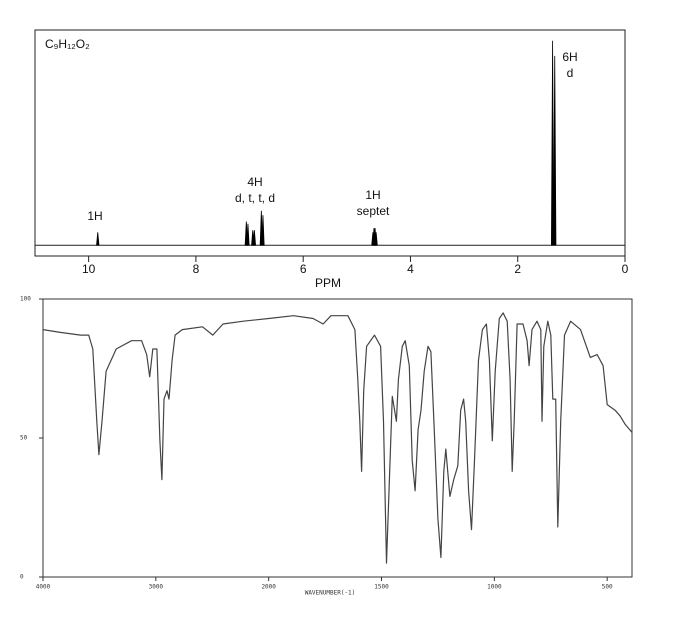 Image resolution: width=675 pixels, height=625 pixels. I want to click on x-tick-label: 6, so click(303, 269).